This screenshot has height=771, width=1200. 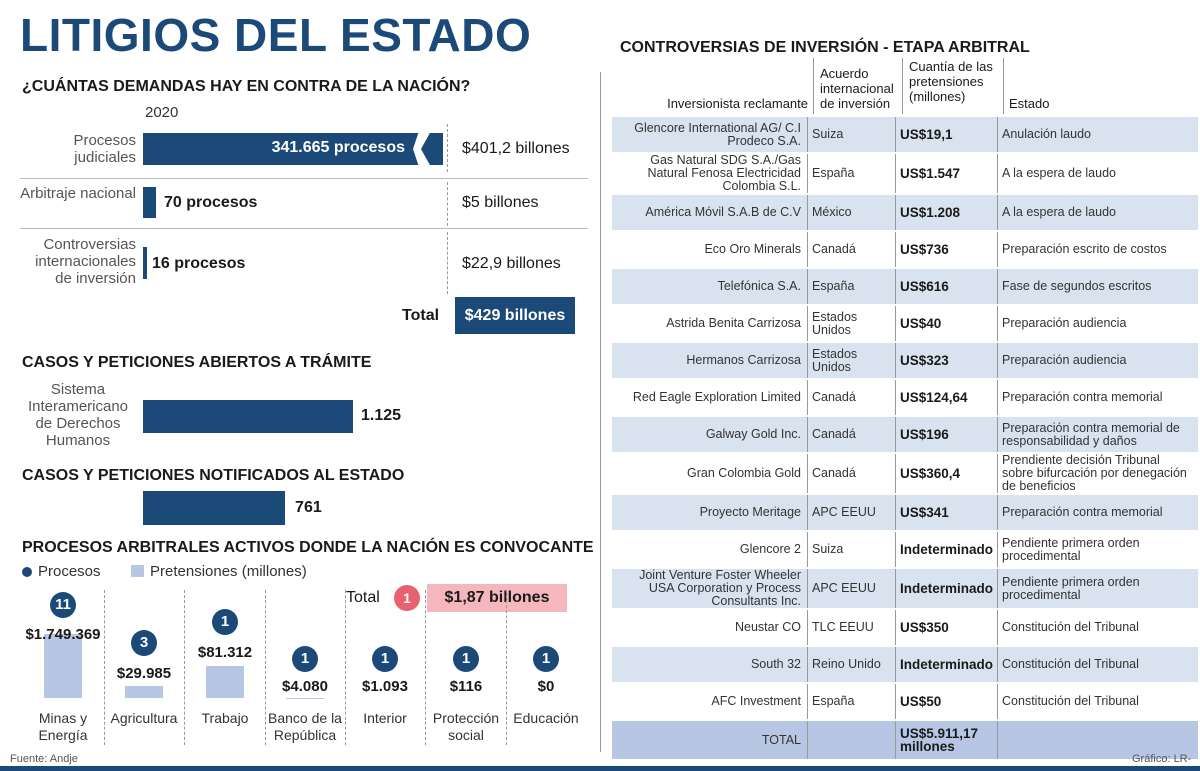 I want to click on table-cell: US$19,1, so click(x=947, y=134).